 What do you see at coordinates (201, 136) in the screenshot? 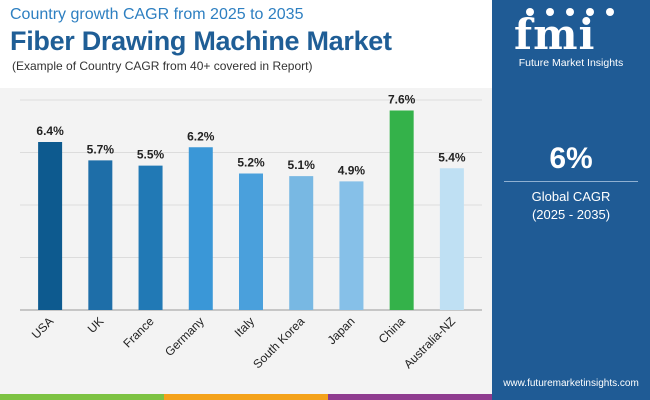
I see `data-label: 6.2%` at bounding box center [201, 136].